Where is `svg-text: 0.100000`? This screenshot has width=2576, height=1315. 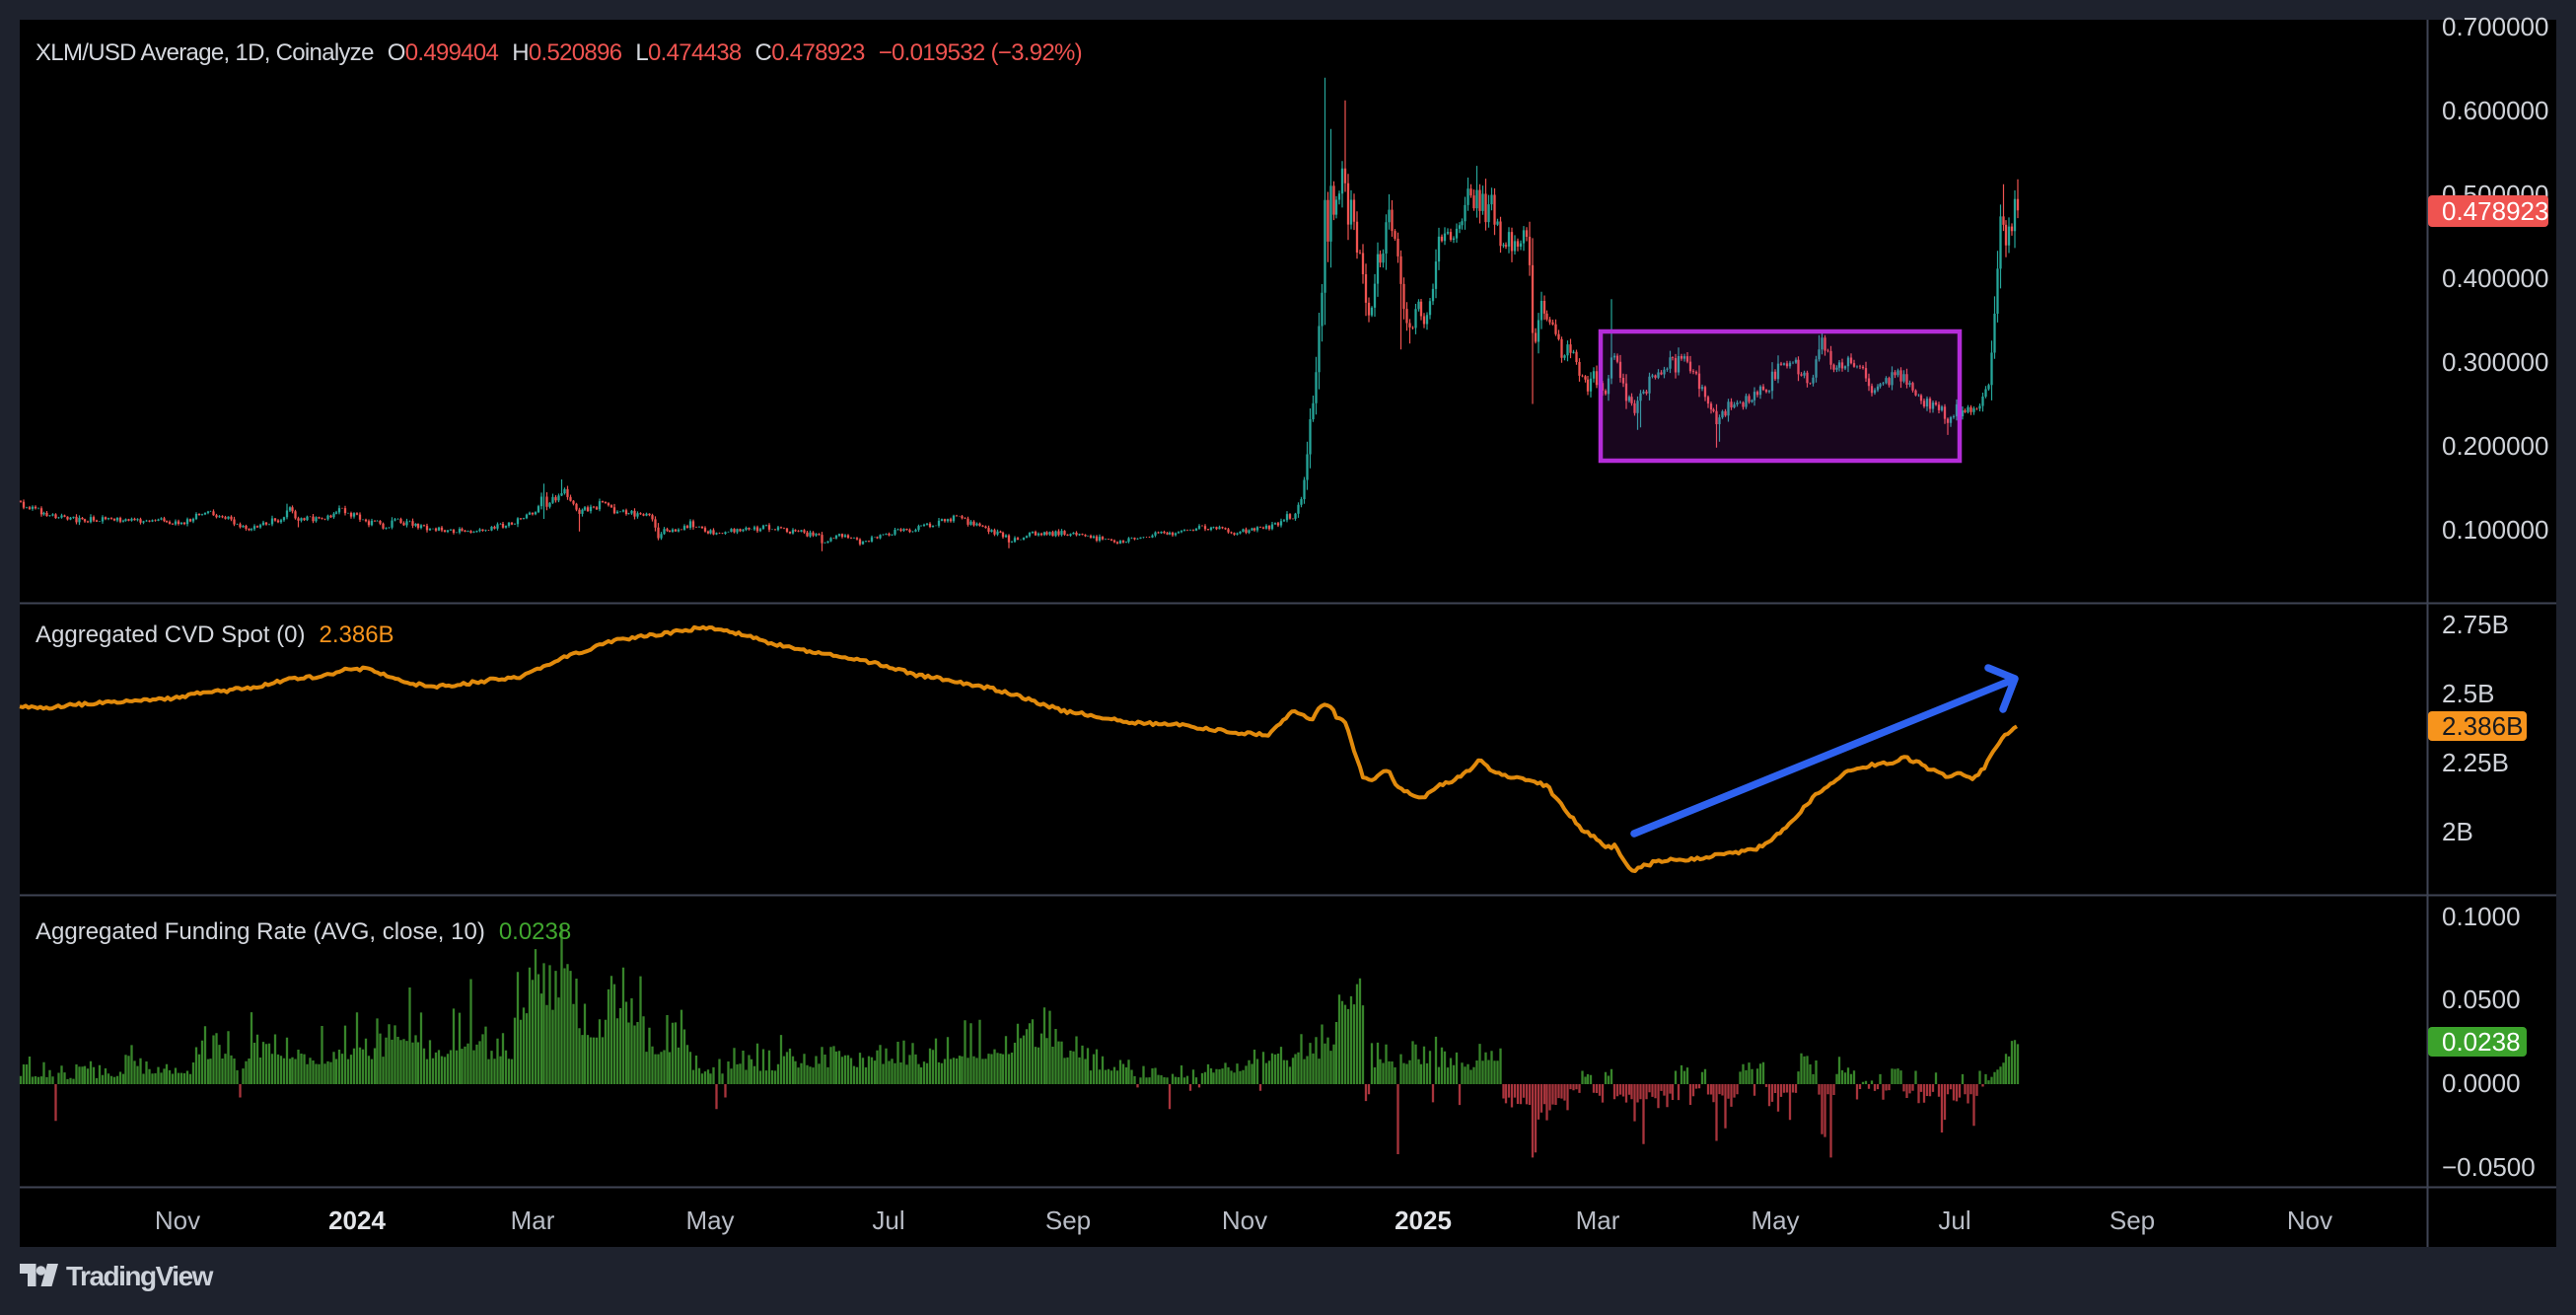
svg-text: 0.100000 is located at coordinates (2495, 530).